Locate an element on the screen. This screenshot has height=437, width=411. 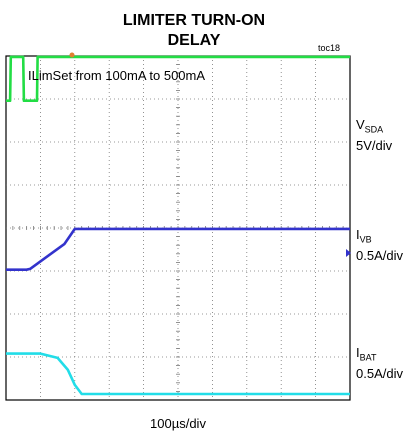
ivb-ground-marker is located at coordinates (348, 253).